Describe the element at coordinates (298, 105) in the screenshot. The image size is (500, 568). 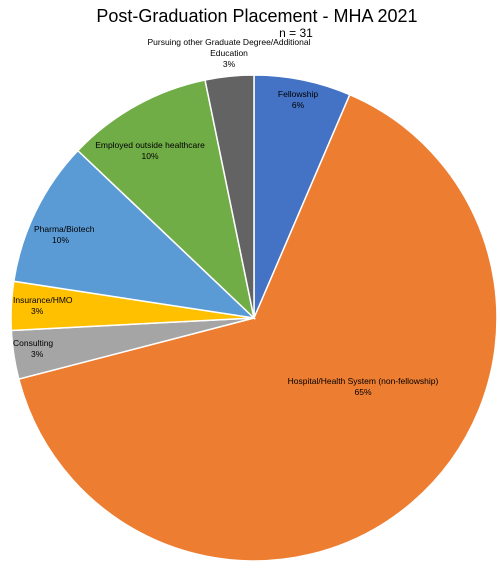
I see `slice-percent-label: 6%` at that location.